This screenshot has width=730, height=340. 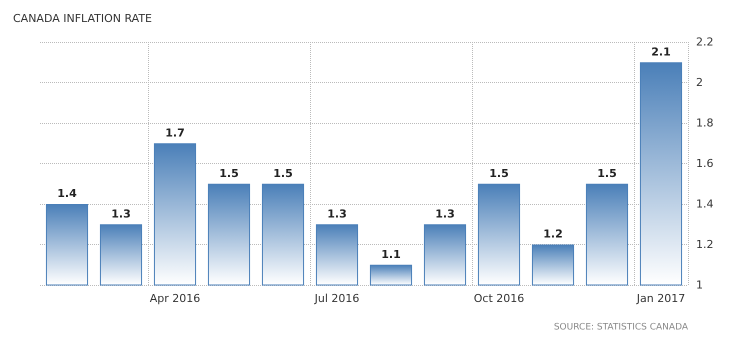 I want to click on y-tick-label: 2, so click(x=699, y=82).